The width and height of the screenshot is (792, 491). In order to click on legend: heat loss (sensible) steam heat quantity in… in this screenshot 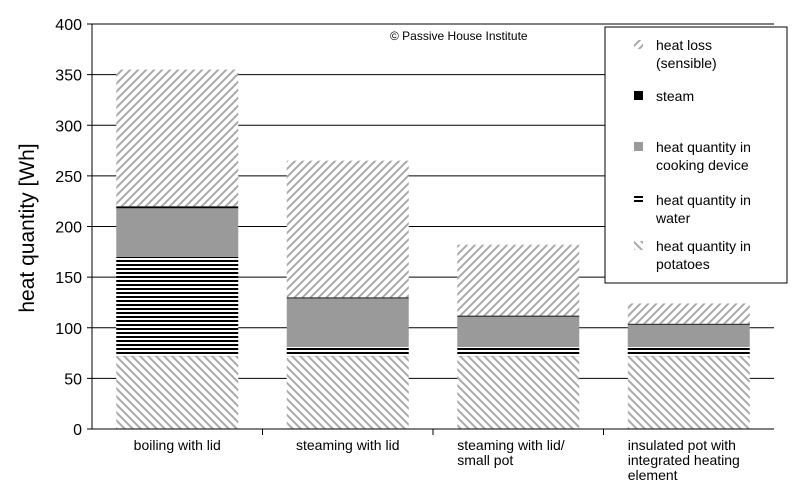, I will do `click(696, 155)`.